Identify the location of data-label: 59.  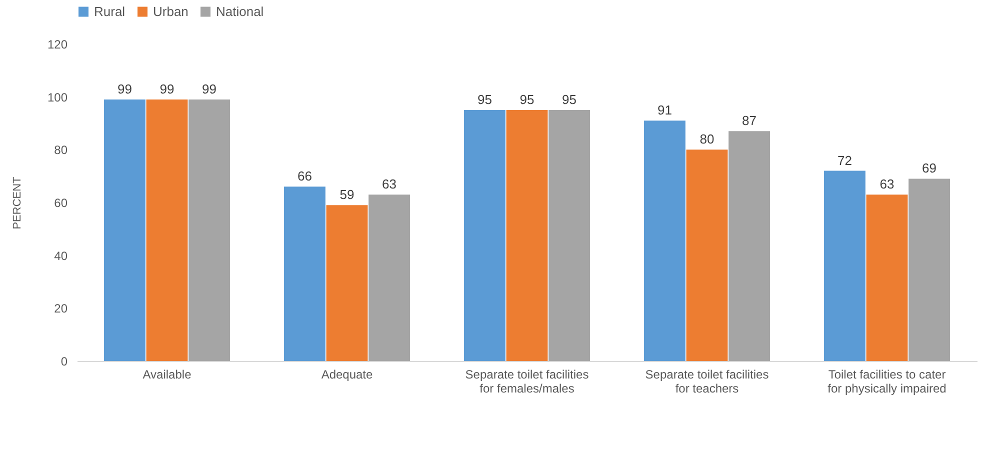
(347, 194).